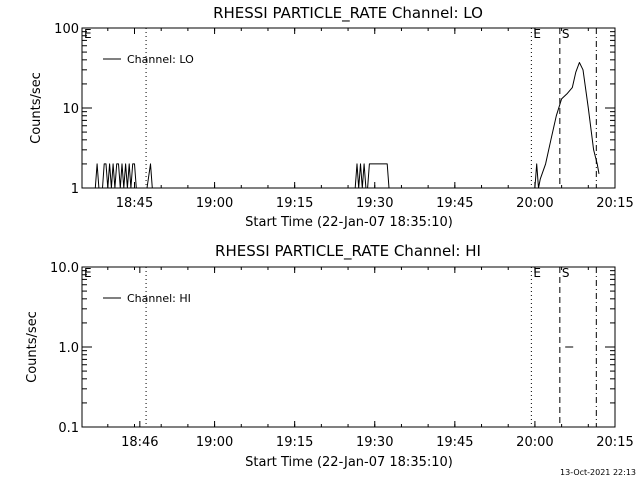 This screenshot has height=480, width=640. I want to click on chart-title: RHESSI PARTICLE_RATE Channel: HI, so click(348, 251).